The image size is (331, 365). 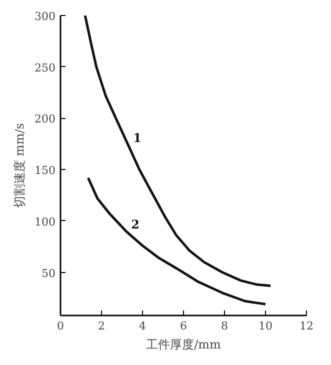 What do you see at coordinates (101, 326) in the screenshot?
I see `x-tick-label: 2` at bounding box center [101, 326].